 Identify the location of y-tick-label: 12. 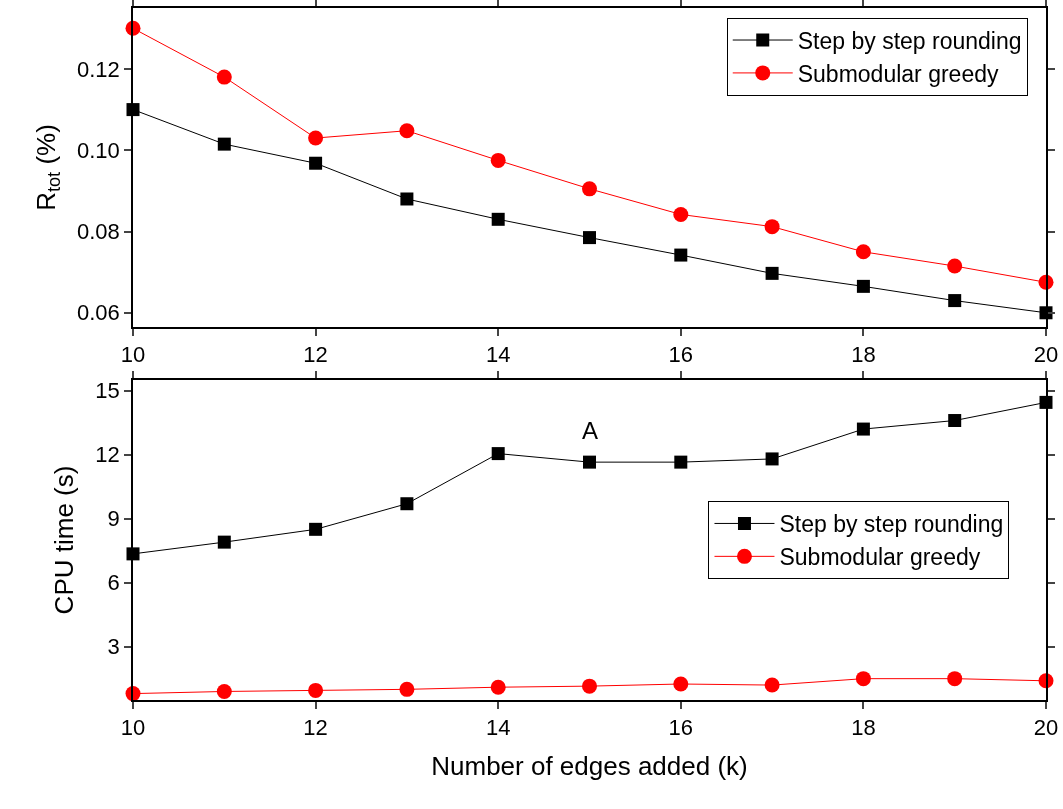
(107, 455).